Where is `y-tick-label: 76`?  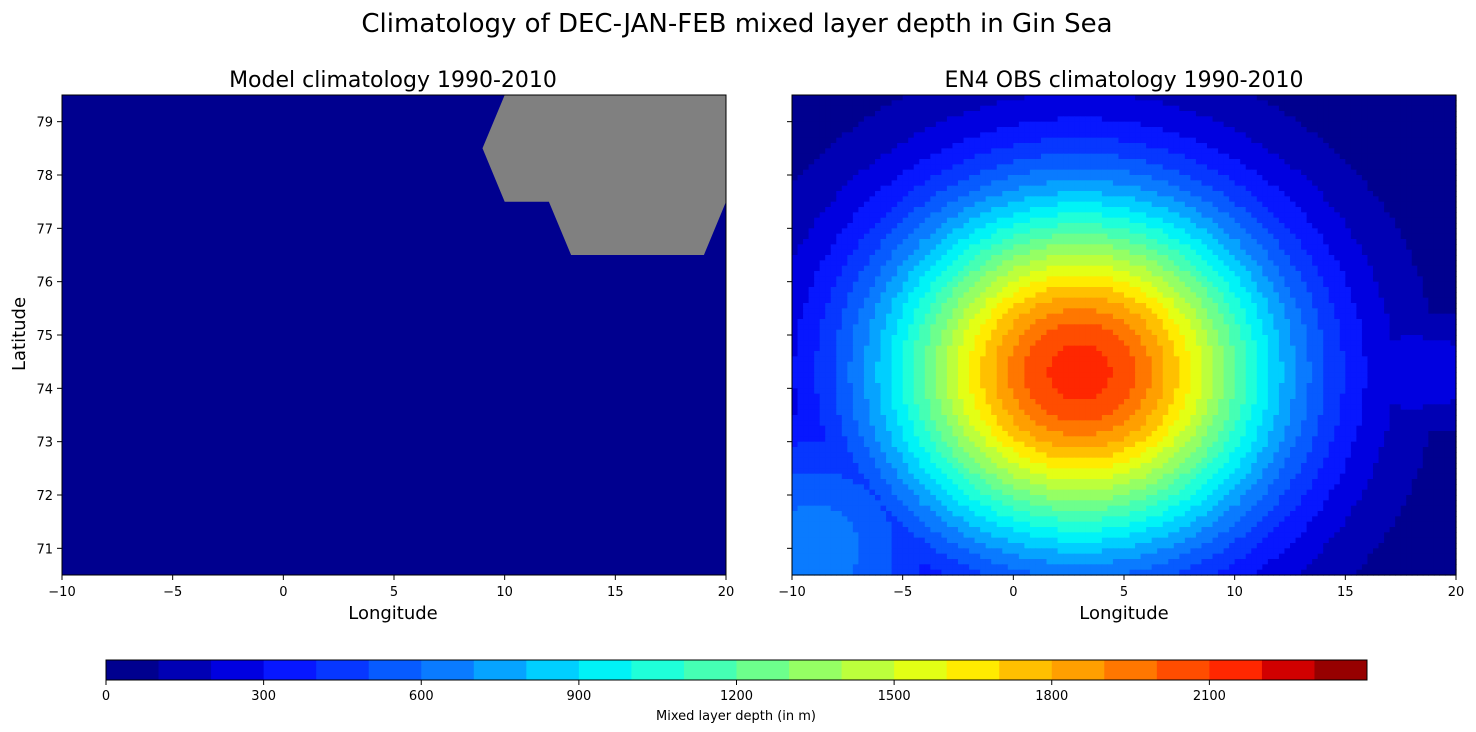
y-tick-label: 76 is located at coordinates (44, 283).